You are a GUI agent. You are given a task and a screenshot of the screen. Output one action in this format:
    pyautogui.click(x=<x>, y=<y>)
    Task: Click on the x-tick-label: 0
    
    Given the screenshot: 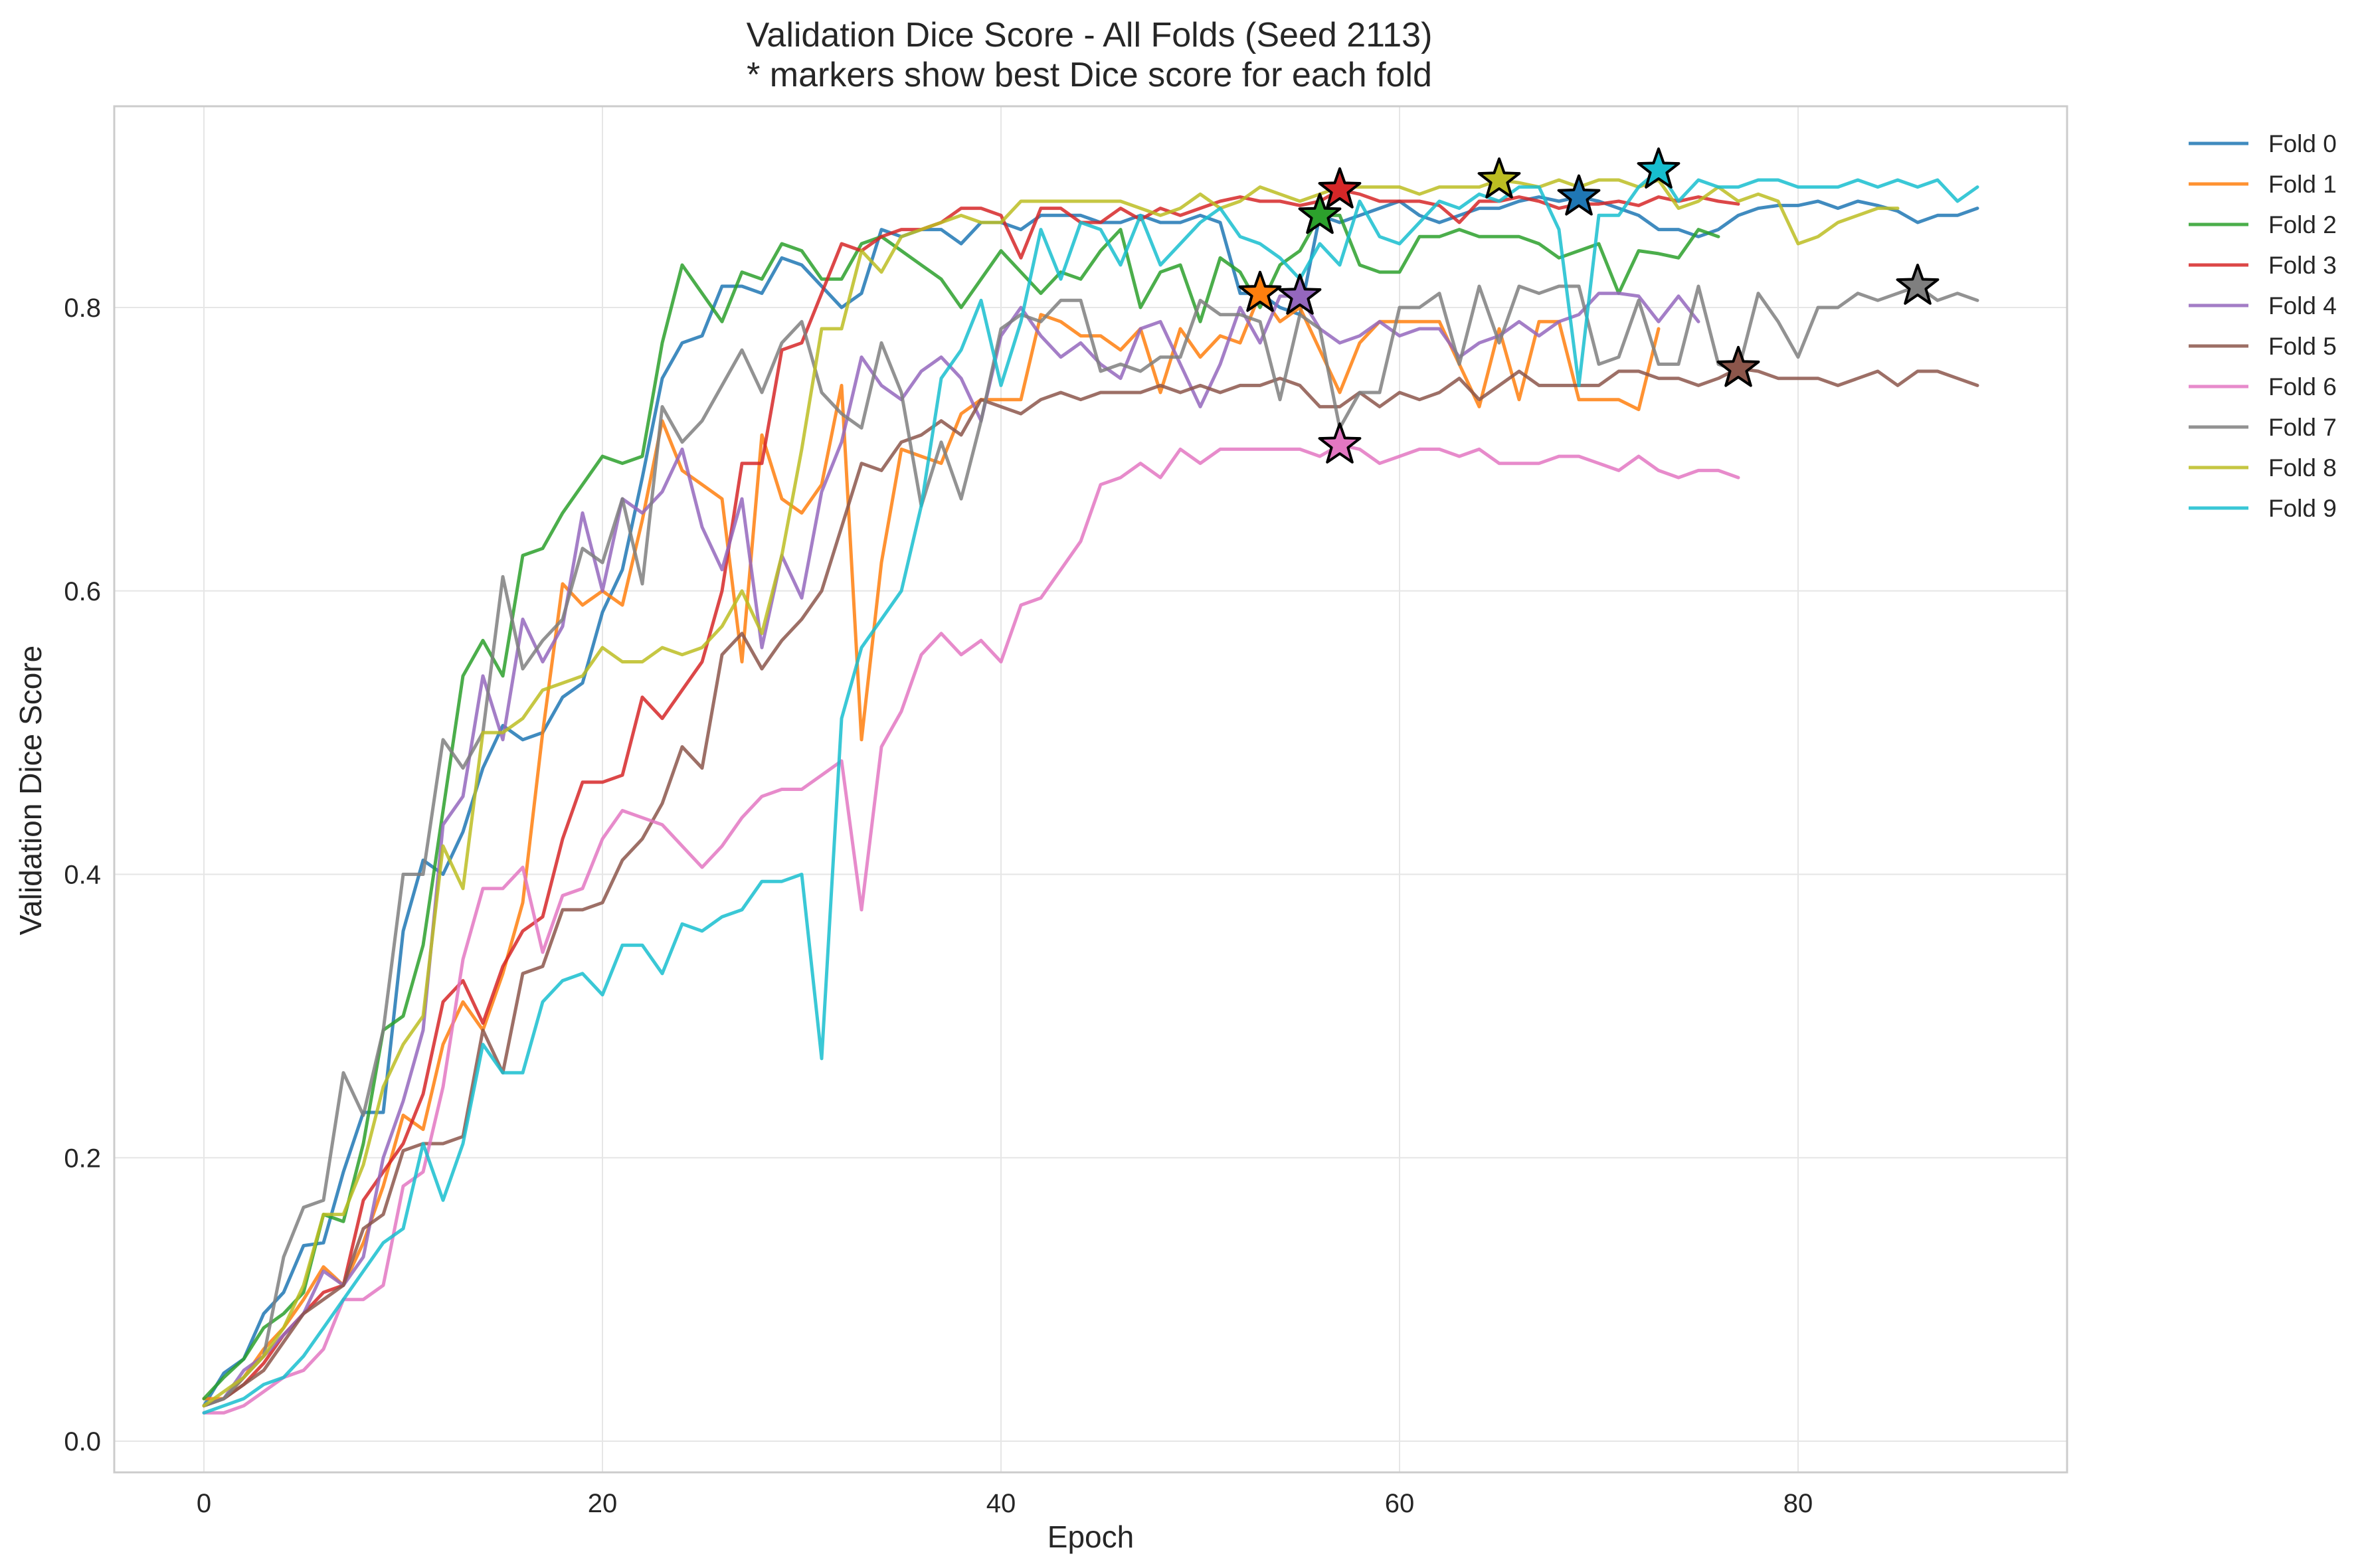 What is the action you would take?
    pyautogui.click(x=204, y=1504)
    